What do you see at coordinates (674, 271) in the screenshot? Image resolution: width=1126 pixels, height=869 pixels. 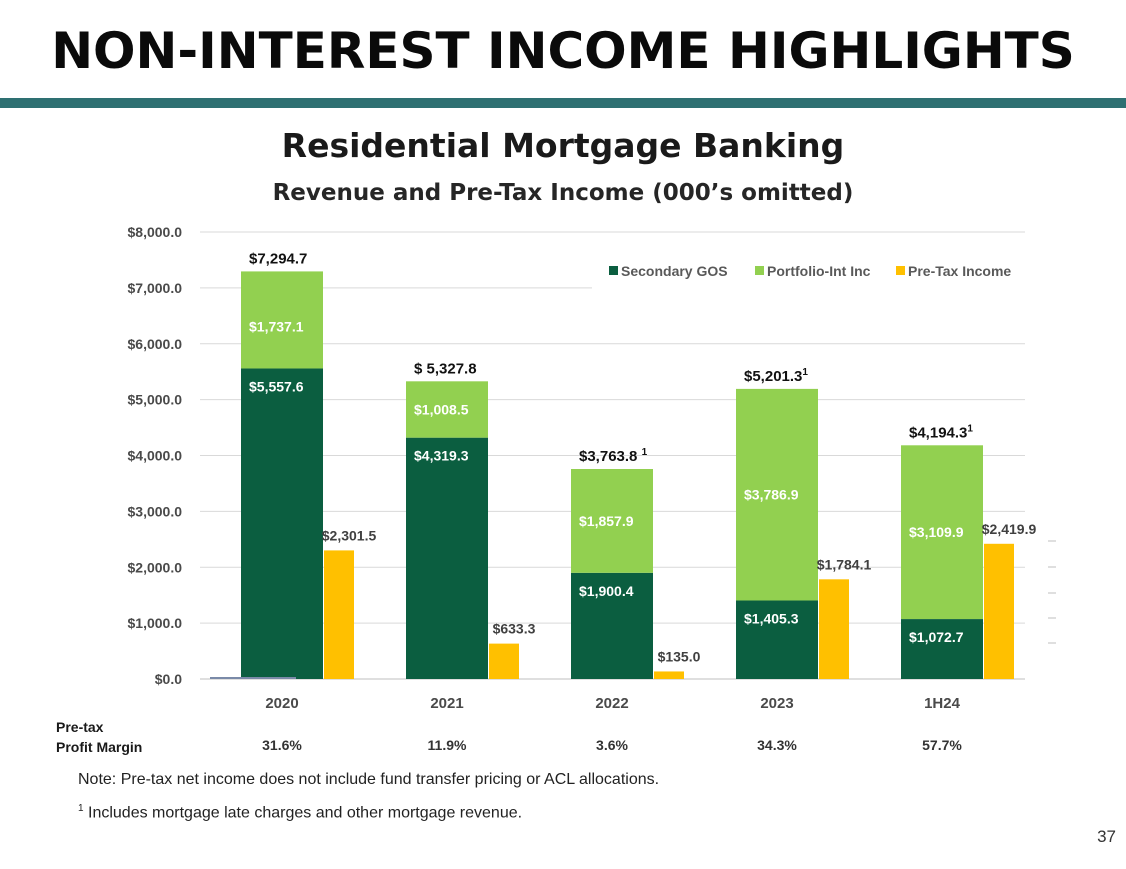 I see `legend-label: Secondary GOS` at bounding box center [674, 271].